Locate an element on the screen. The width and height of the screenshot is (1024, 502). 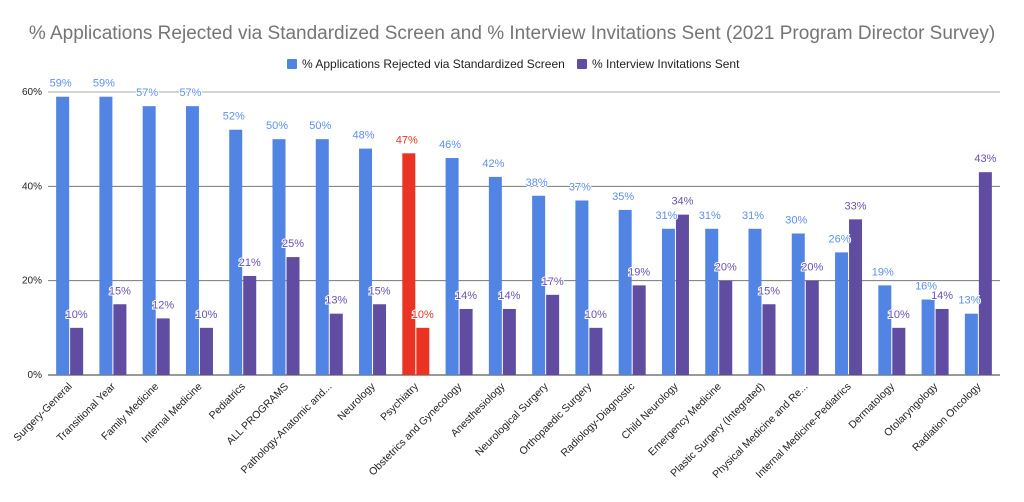
data-label-invitations: 13% is located at coordinates (336, 301).